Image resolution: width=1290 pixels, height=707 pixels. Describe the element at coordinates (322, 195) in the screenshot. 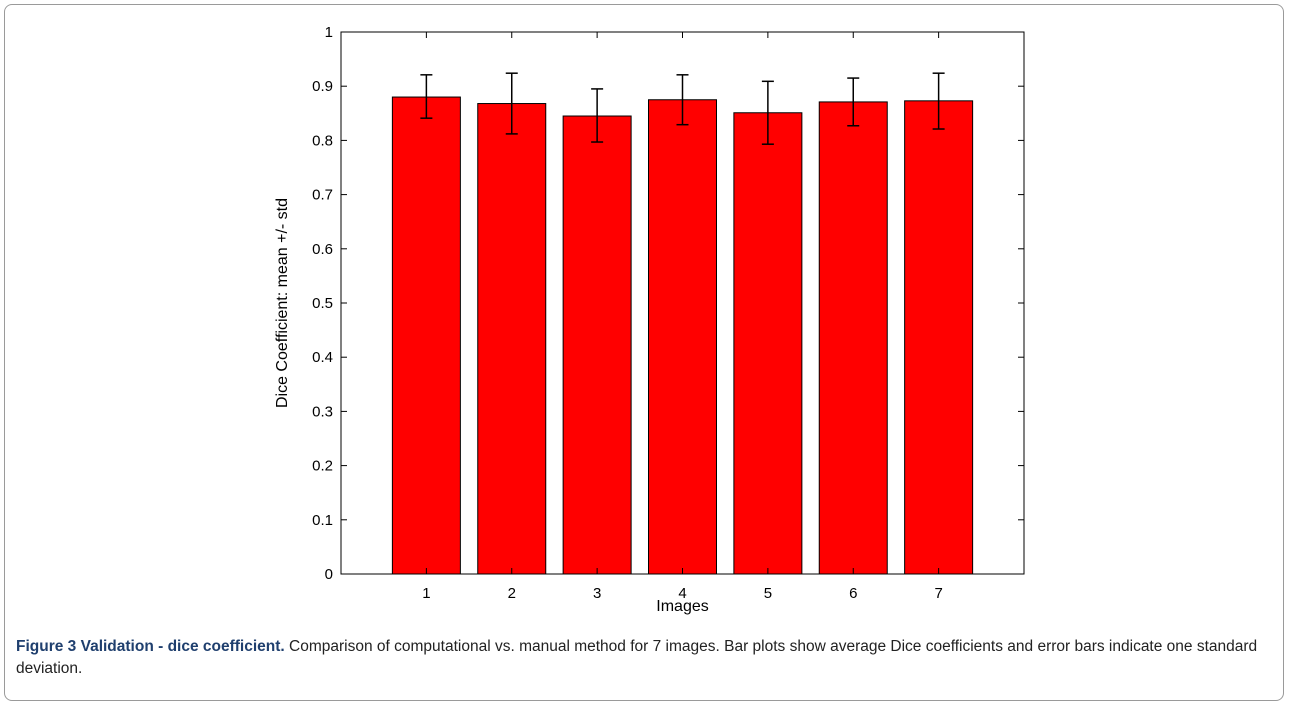

I see `y-tick-label: 0.7` at that location.